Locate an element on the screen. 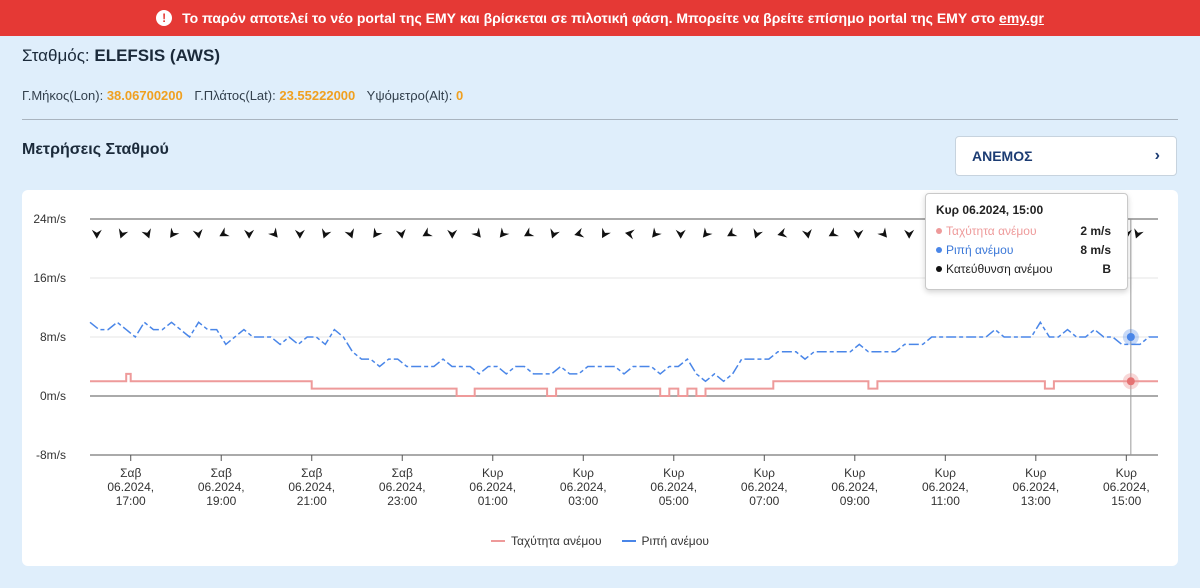  banner-link: emy.gr is located at coordinates (1021, 18).